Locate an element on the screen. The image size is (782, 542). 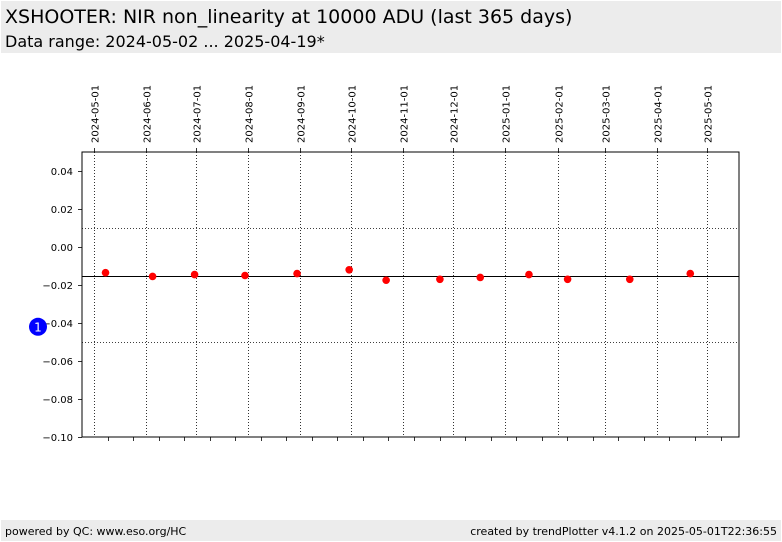
y-tick-label: 0.04 is located at coordinates (62, 172).